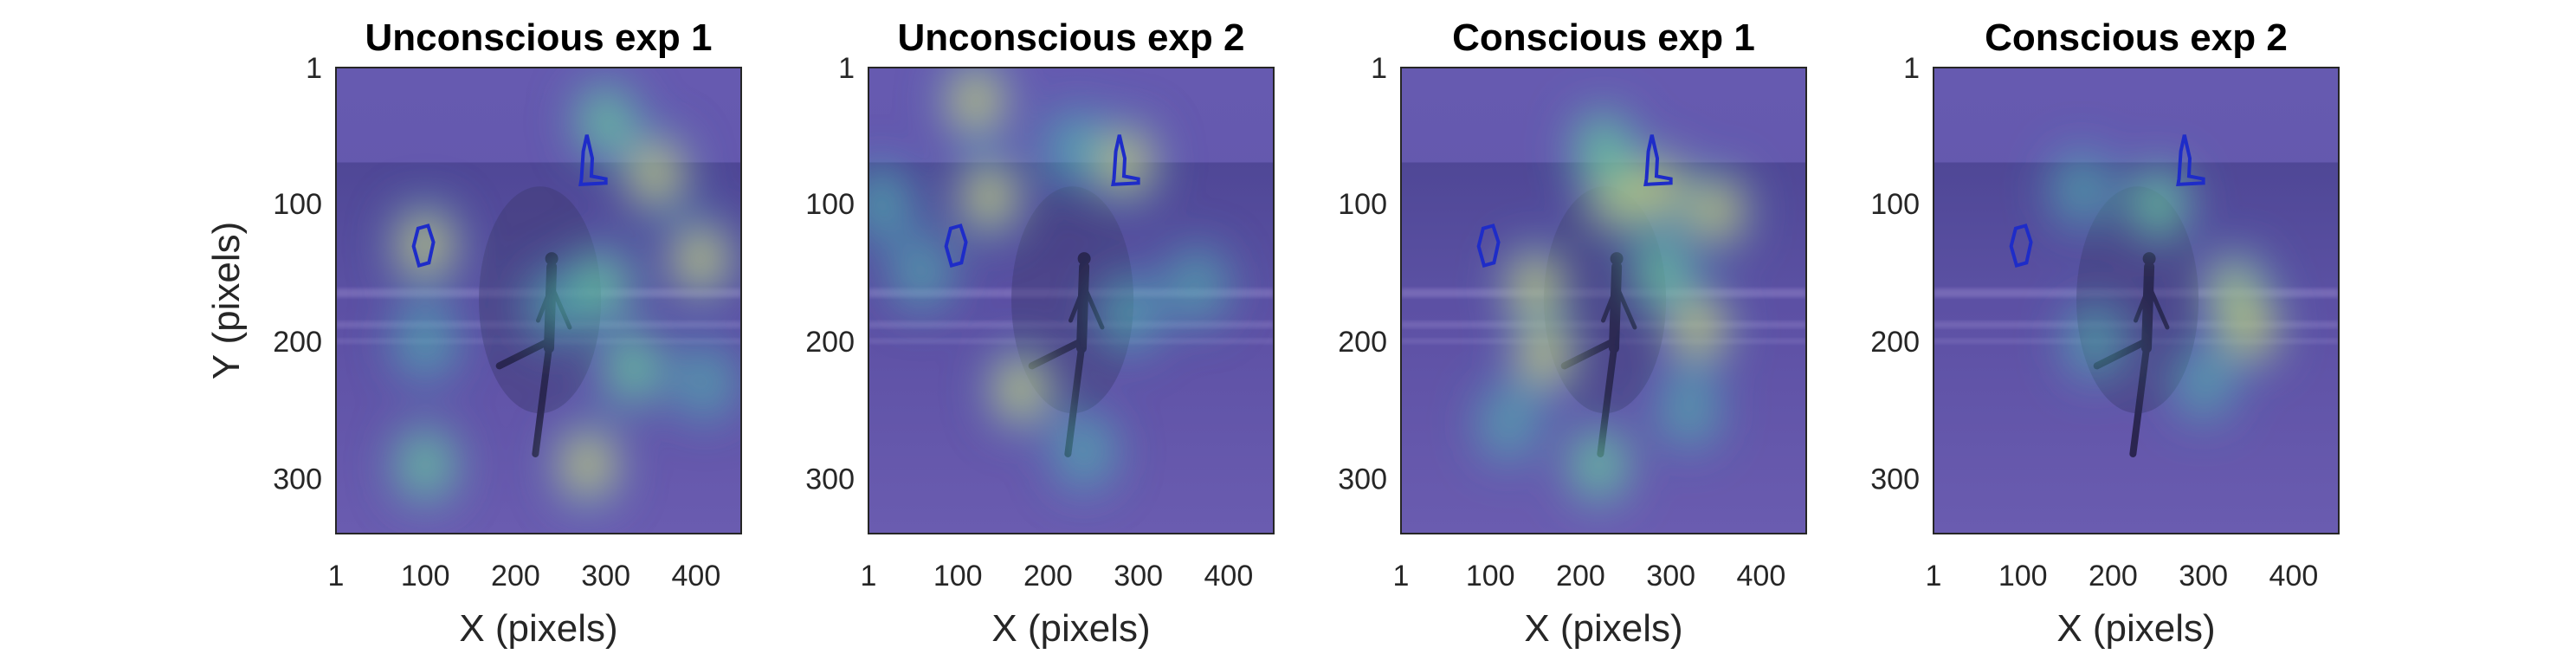 The width and height of the screenshot is (2576, 654). What do you see at coordinates (2131, 354) in the screenshot?
I see `person-silhouette` at bounding box center [2131, 354].